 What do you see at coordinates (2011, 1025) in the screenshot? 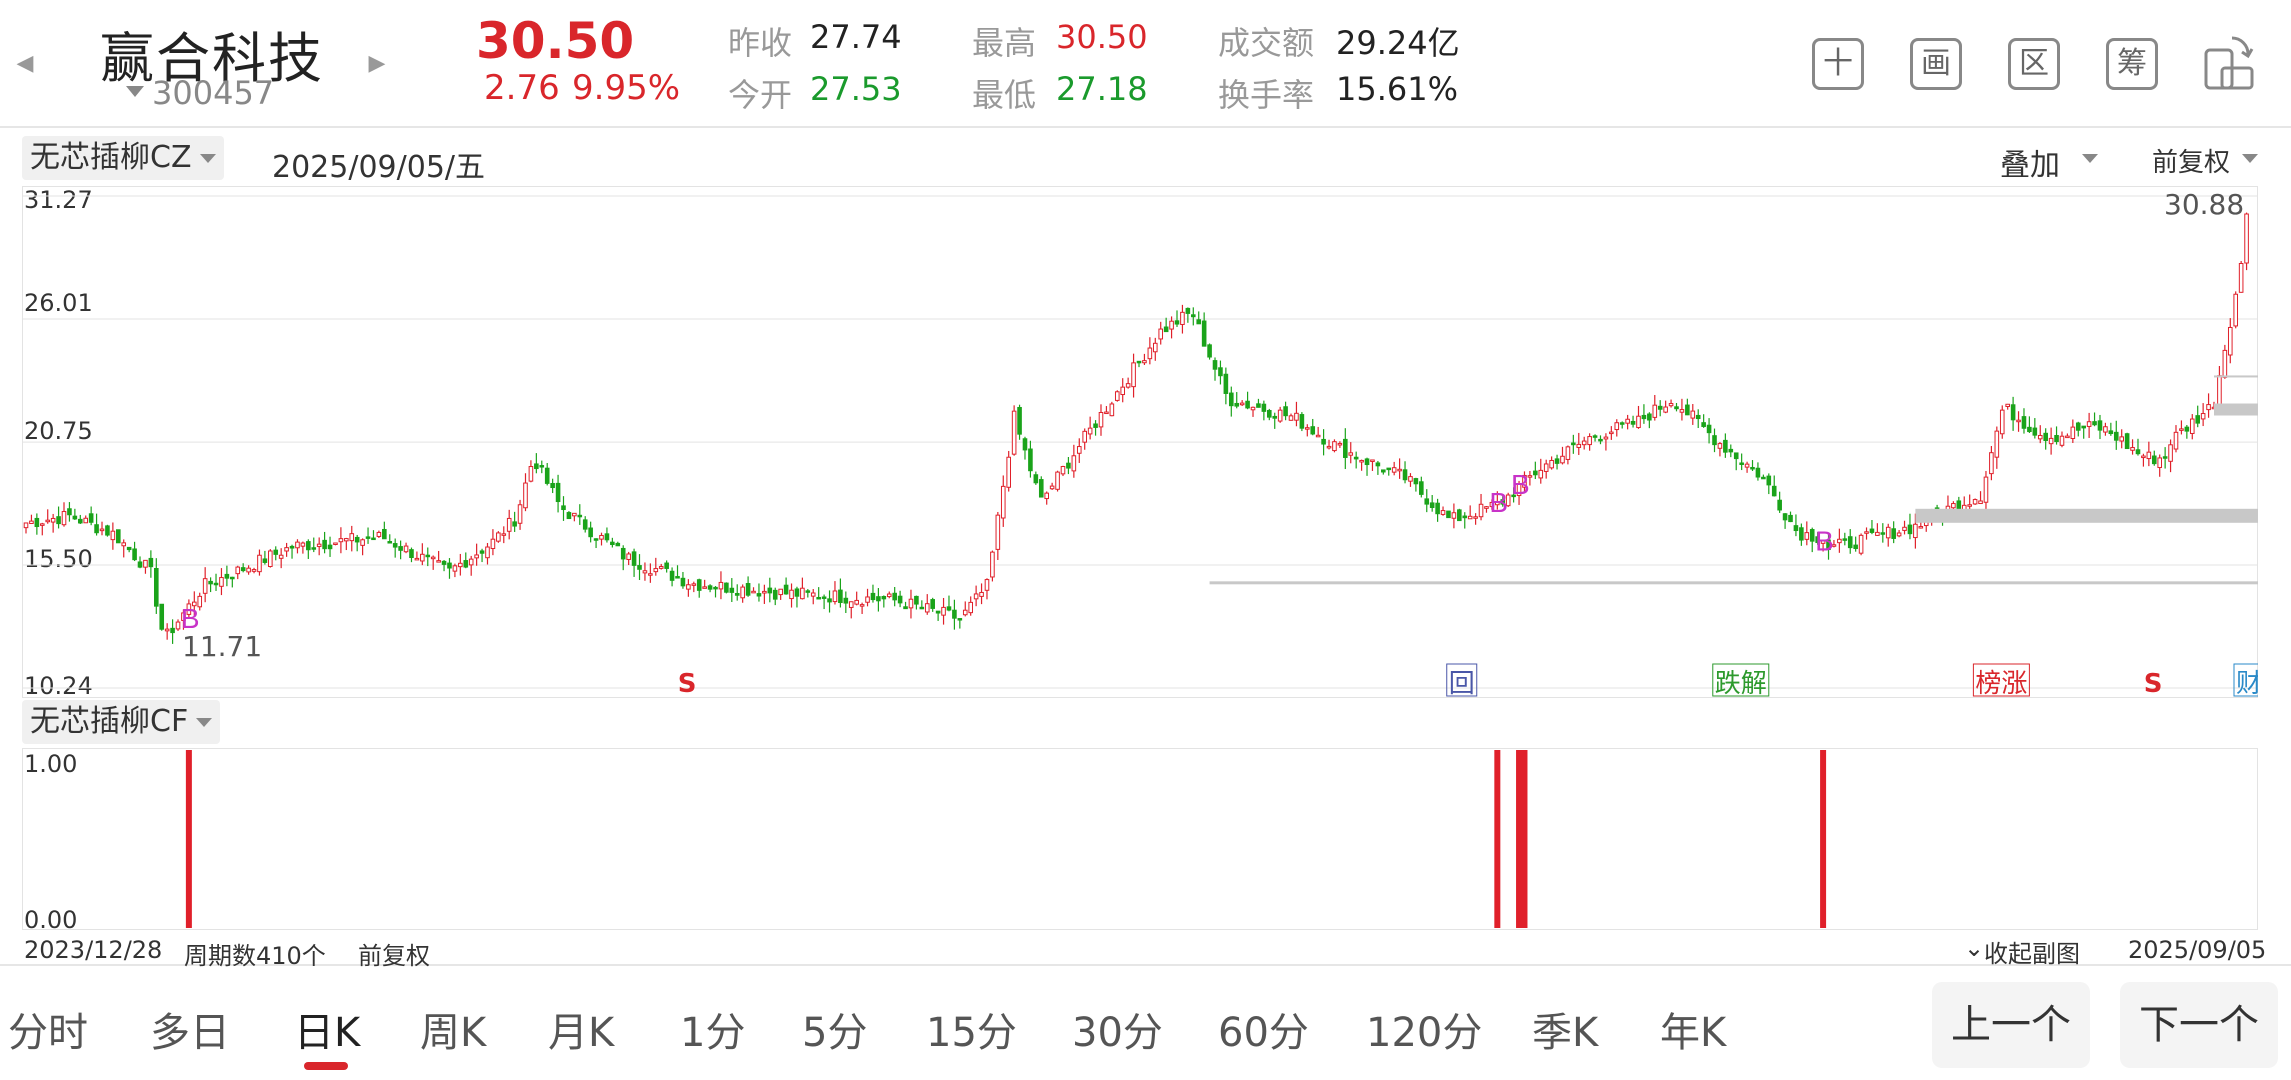
I see `prev-stock-button: 上一个` at bounding box center [2011, 1025].